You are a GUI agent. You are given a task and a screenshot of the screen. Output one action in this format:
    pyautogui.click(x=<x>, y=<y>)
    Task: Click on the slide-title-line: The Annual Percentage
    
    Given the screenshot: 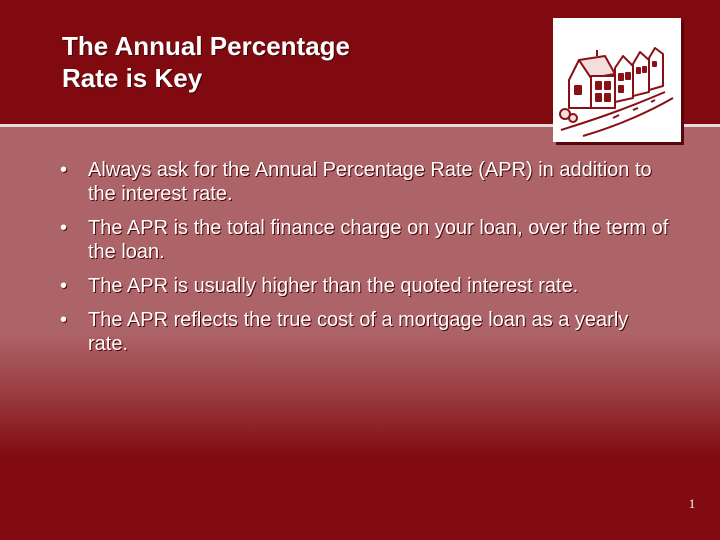 What is the action you would take?
    pyautogui.click(x=206, y=46)
    